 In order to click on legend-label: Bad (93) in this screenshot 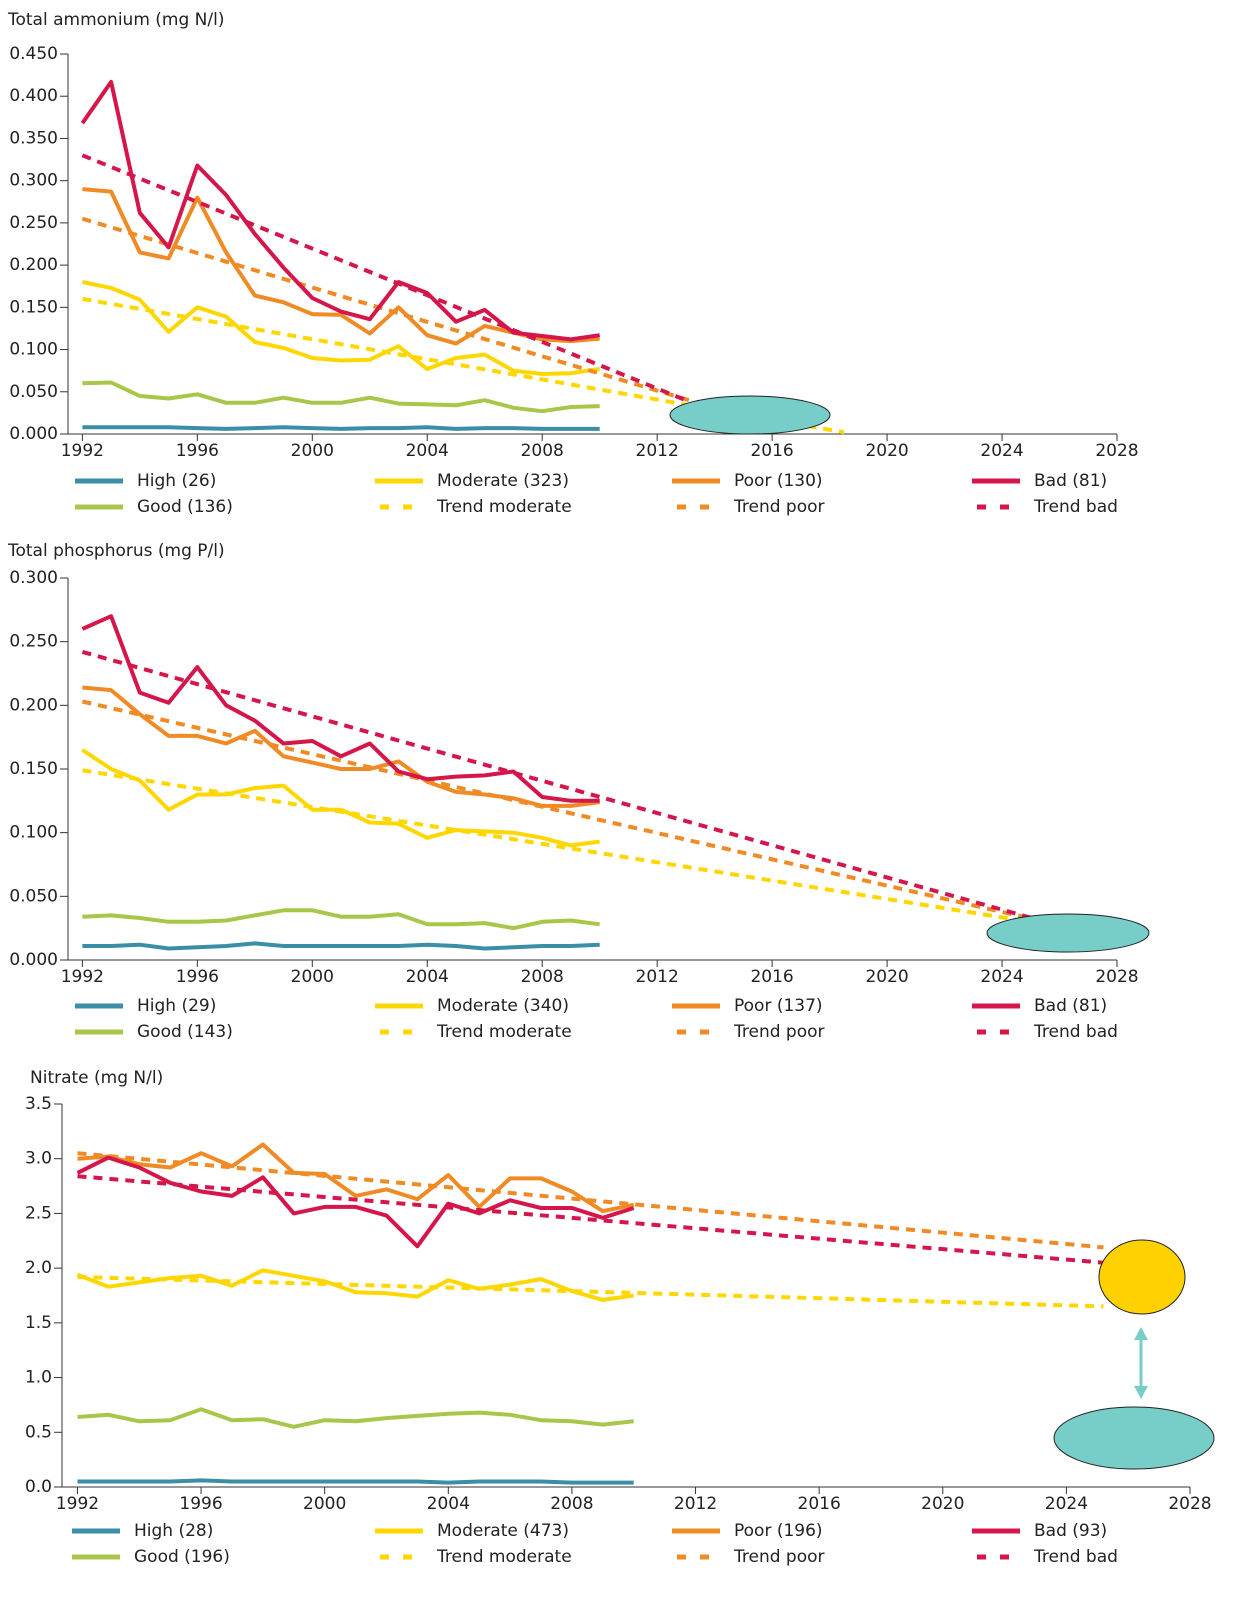, I will do `click(1070, 1531)`.